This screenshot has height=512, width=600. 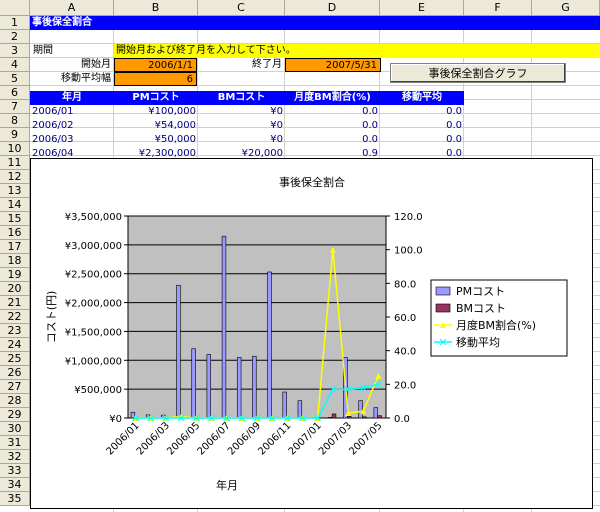 I want to click on row-header-34: 34, so click(x=15, y=485).